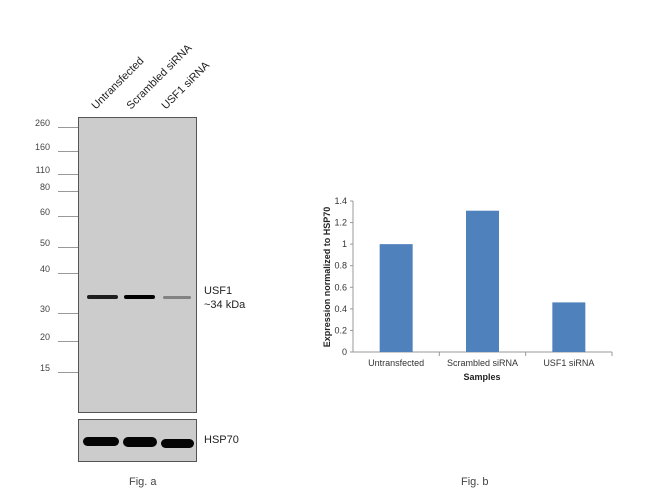 This screenshot has height=497, width=650. Describe the element at coordinates (340, 223) in the screenshot. I see `y-tick-label: 1.2` at that location.